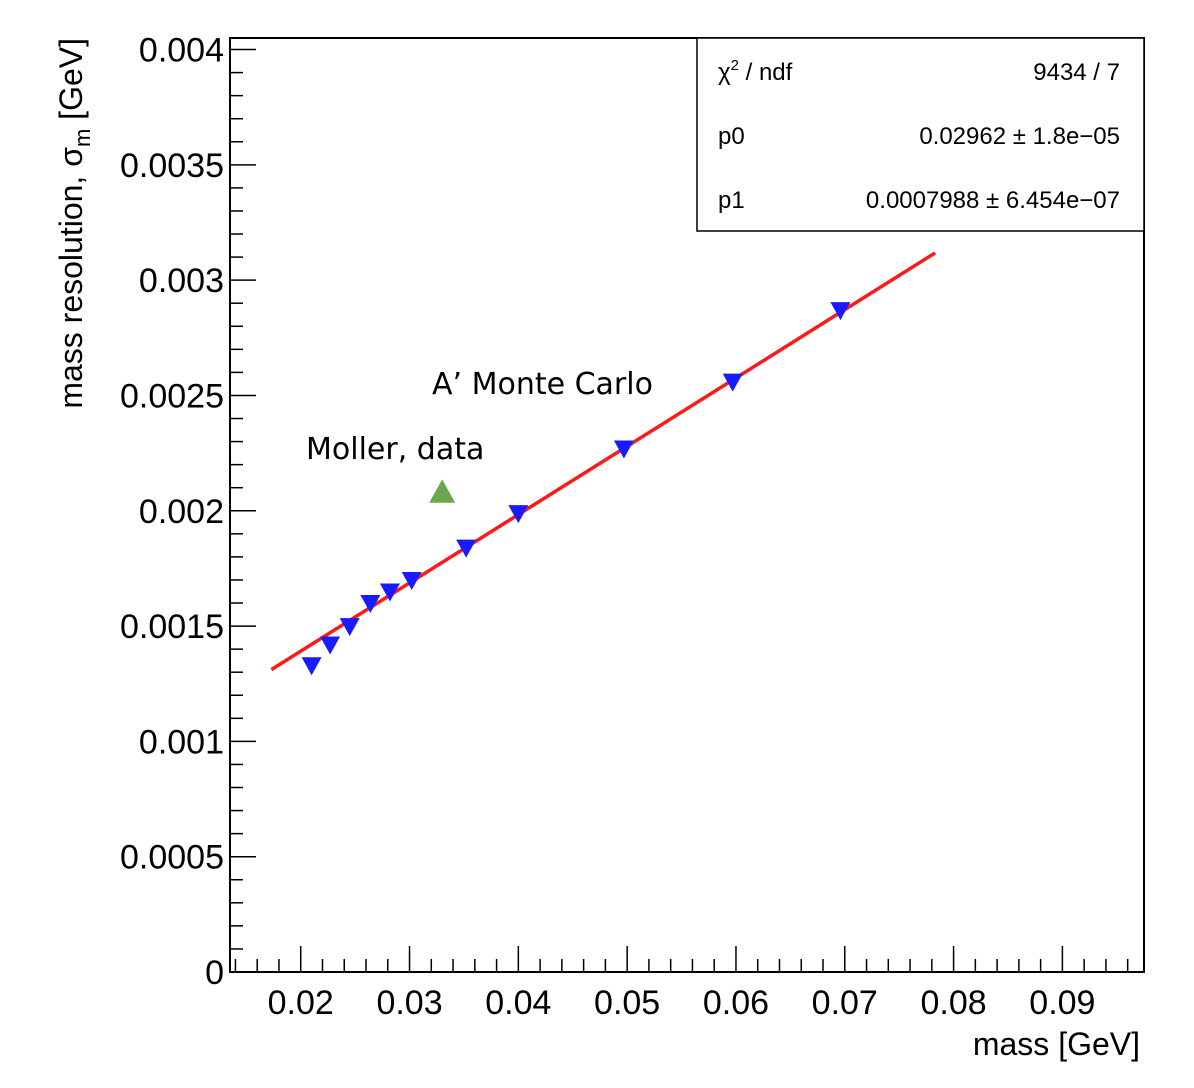  I want to click on x-axis-title: mass [GeV], so click(1056, 1044).